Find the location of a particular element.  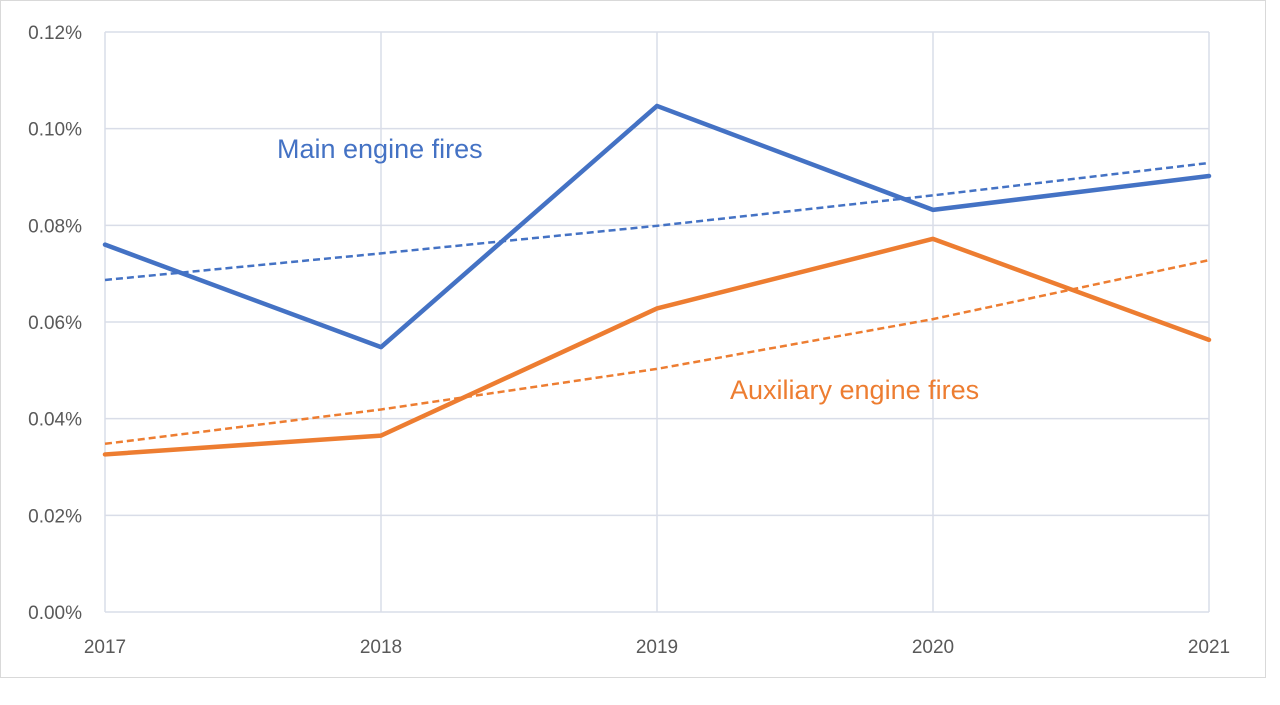

x-tick-label: 2020 is located at coordinates (933, 647).